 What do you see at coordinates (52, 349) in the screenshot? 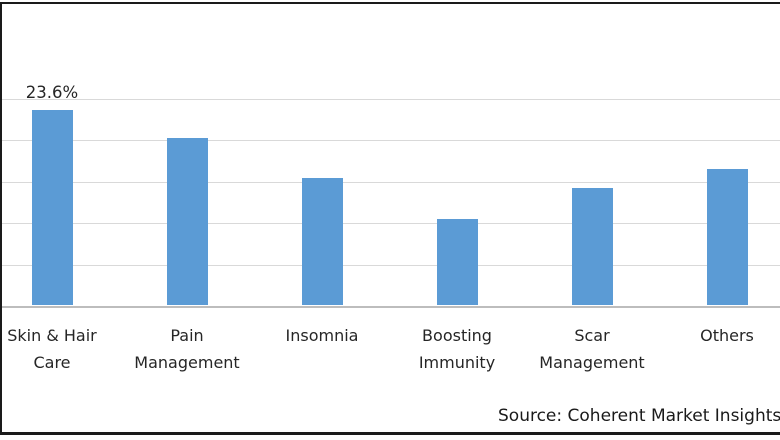
I see `x-axis-label: Skin & Hair Care` at bounding box center [52, 349].